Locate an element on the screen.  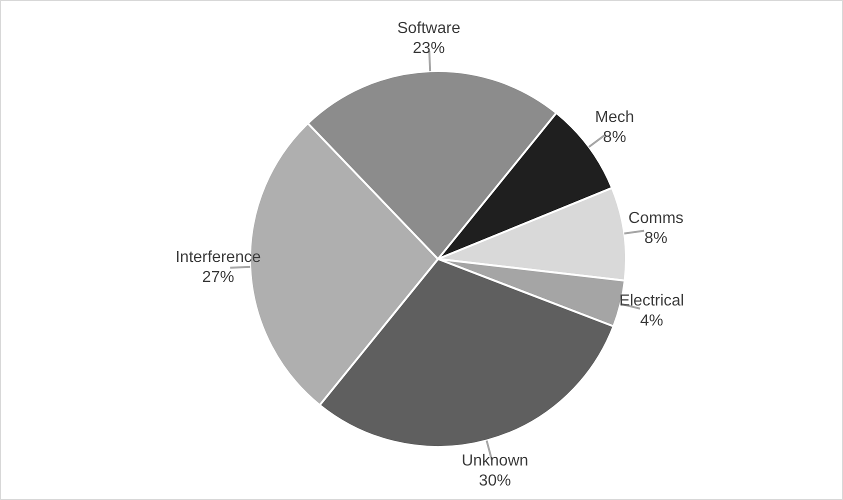
slice-label: Mech is located at coordinates (614, 117).